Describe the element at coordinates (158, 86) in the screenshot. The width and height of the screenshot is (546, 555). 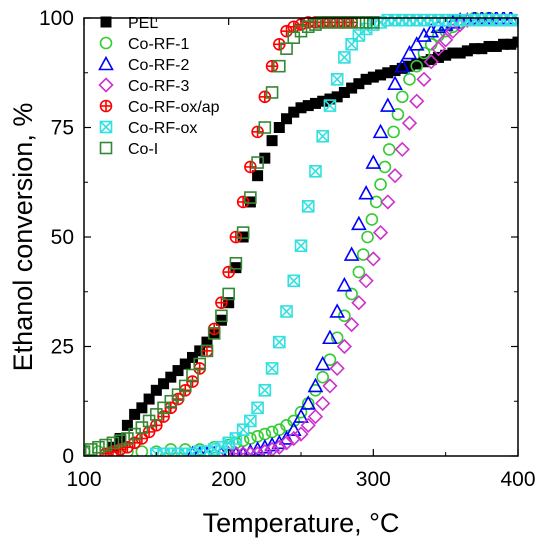
I see `legend-label: Co-RF-3` at that location.